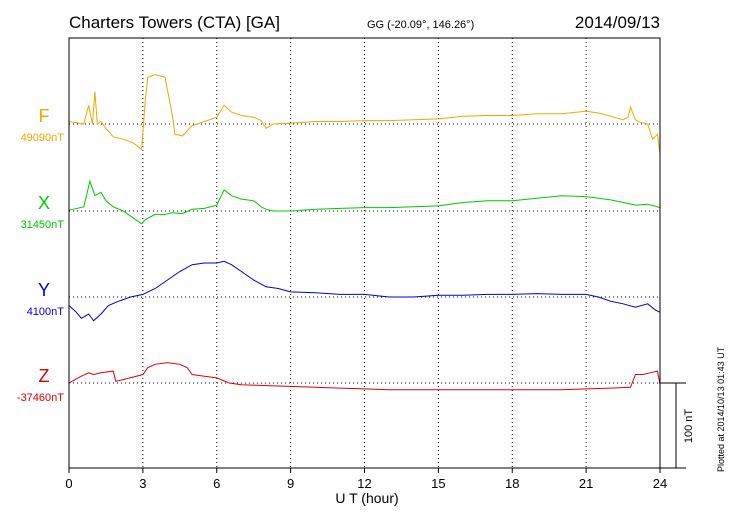 The width and height of the screenshot is (730, 520). Describe the element at coordinates (43, 138) in the screenshot. I see `series-baseline-f: 49090nT` at that location.